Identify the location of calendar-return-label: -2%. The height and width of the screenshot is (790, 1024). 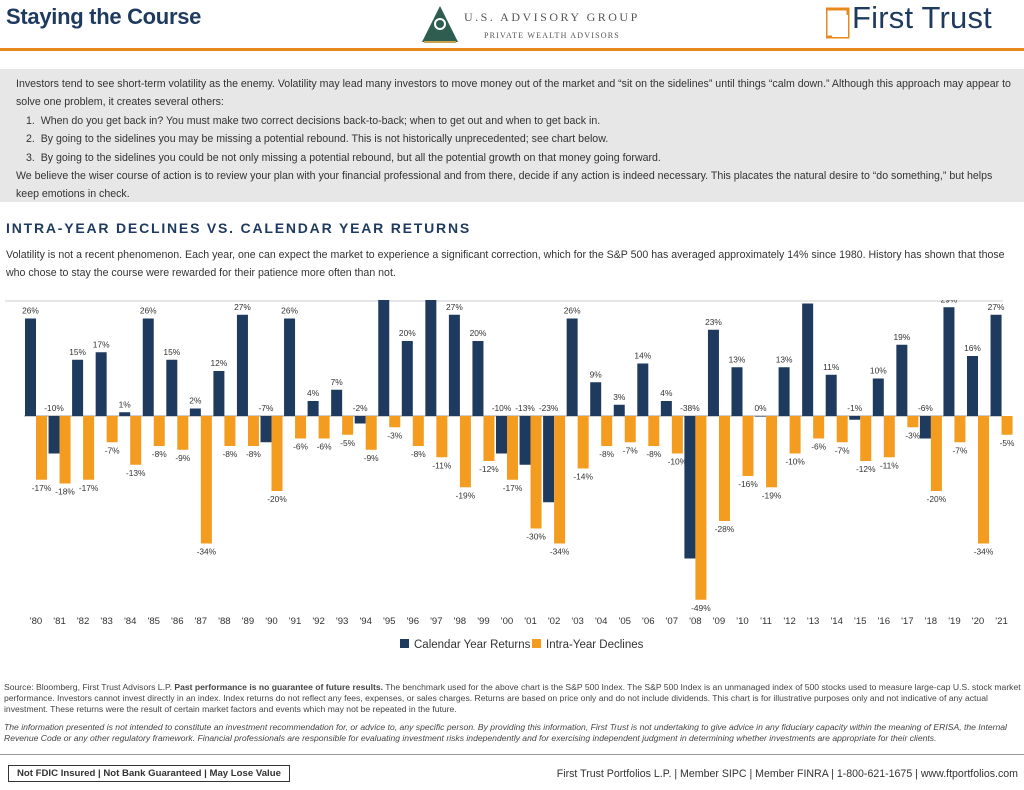
(360, 408).